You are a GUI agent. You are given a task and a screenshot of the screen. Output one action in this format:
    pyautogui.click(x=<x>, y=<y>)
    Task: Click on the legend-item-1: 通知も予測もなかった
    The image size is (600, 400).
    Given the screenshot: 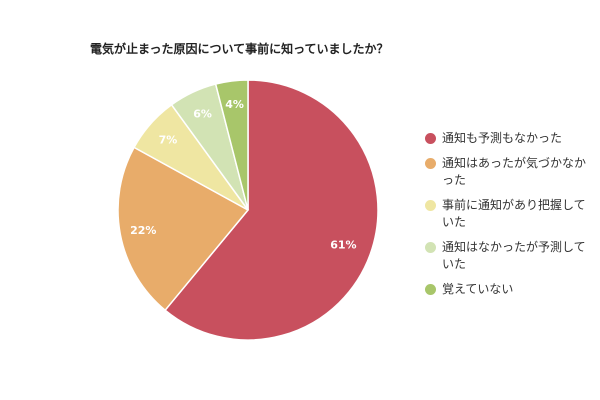 What is the action you would take?
    pyautogui.click(x=510, y=138)
    